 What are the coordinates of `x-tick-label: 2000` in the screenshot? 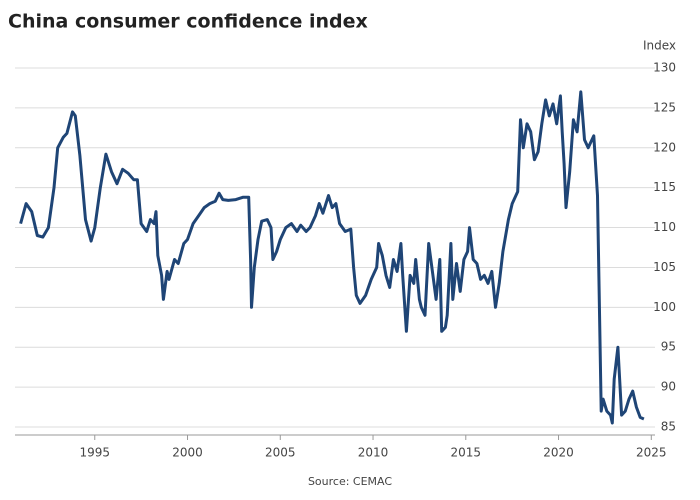 It's located at (187, 453).